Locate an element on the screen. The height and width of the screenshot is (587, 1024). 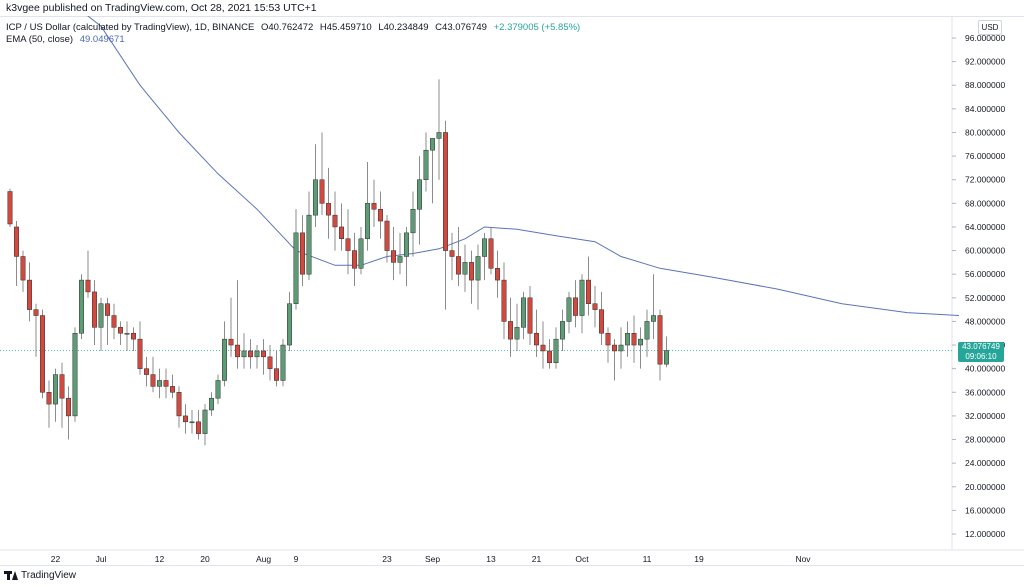
y-tick-label: 60.000000 is located at coordinates (985, 251).